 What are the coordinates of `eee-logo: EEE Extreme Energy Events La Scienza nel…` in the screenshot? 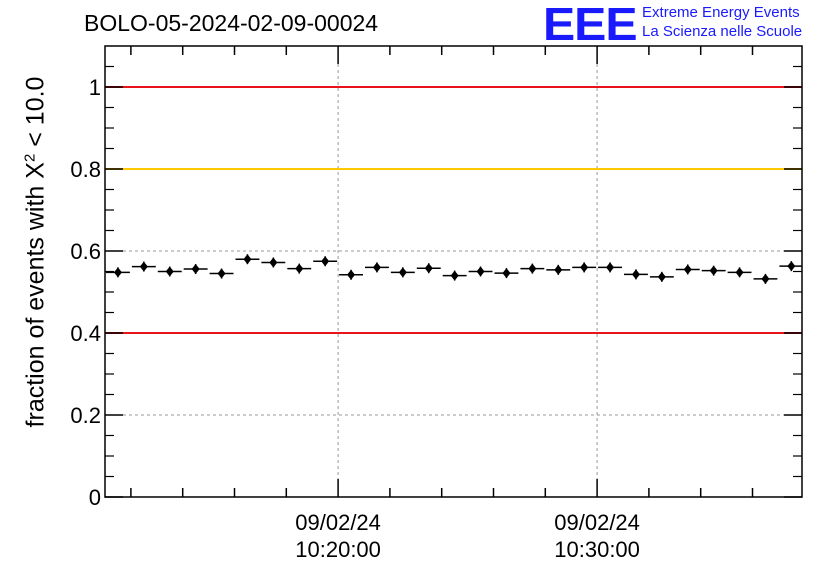 It's located at (672, 25).